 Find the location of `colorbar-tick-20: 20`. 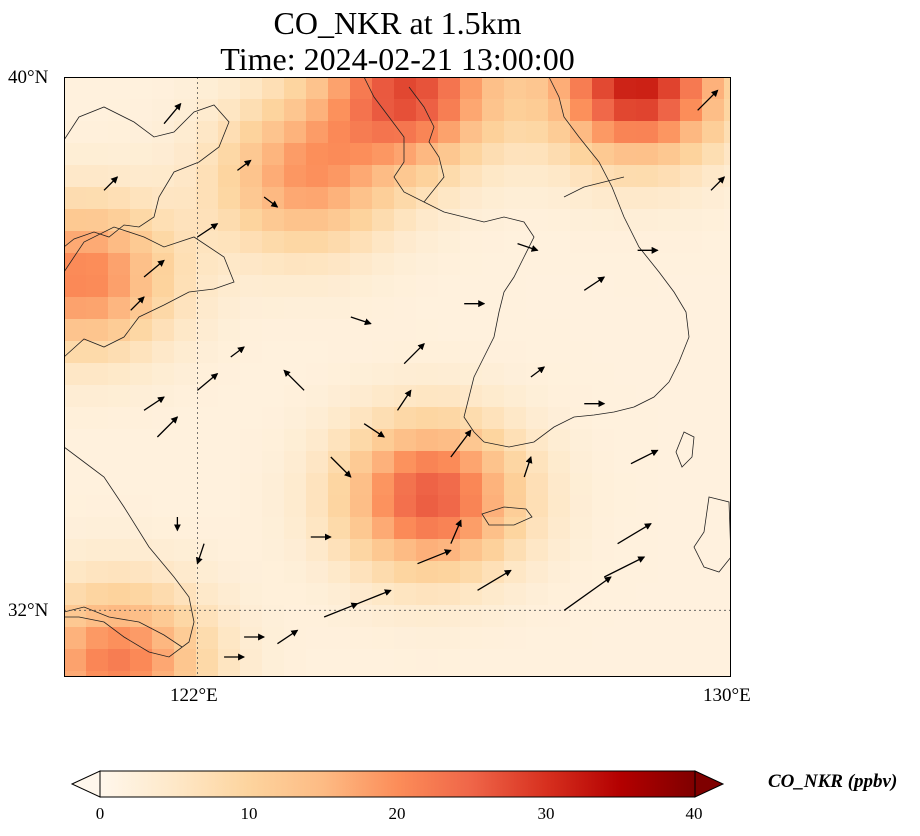

colorbar-tick-20: 20 is located at coordinates (397, 813).